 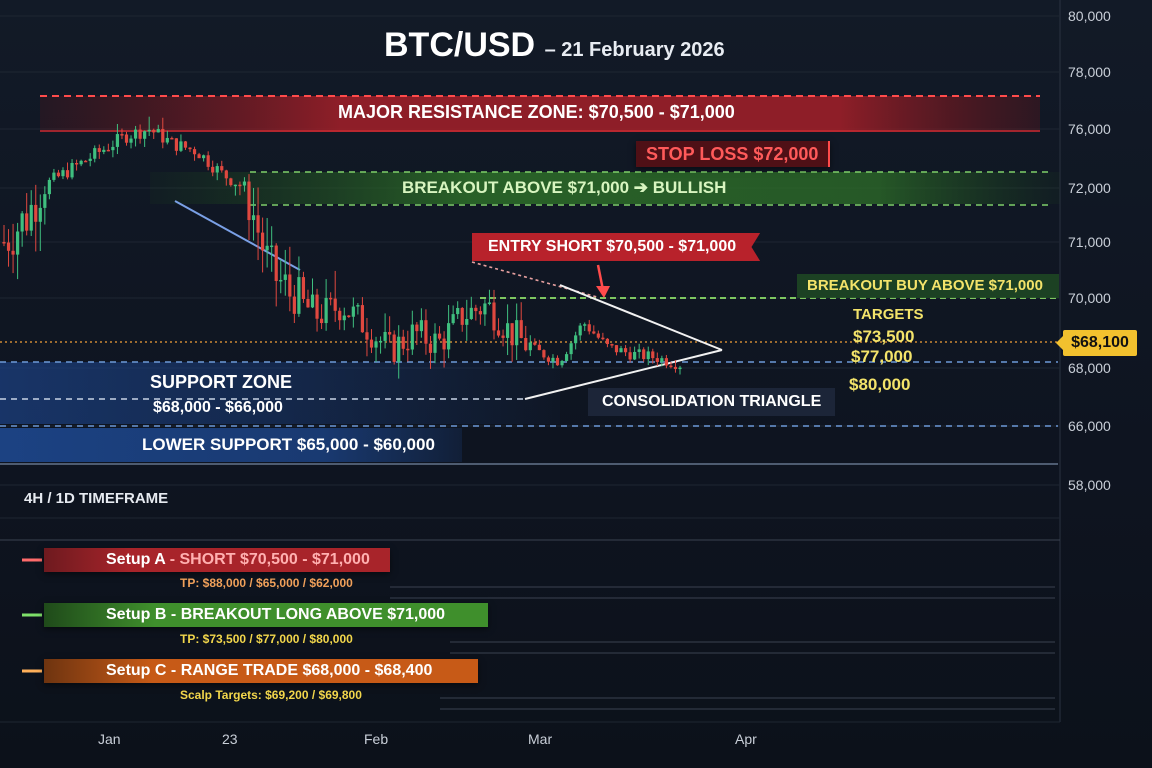 I want to click on triangle-upper-line, so click(x=641, y=317).